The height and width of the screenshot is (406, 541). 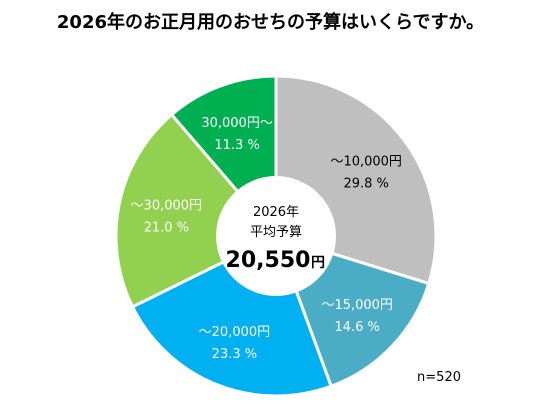 I want to click on slice-value-label-2: 14.6 %, so click(x=356, y=327).